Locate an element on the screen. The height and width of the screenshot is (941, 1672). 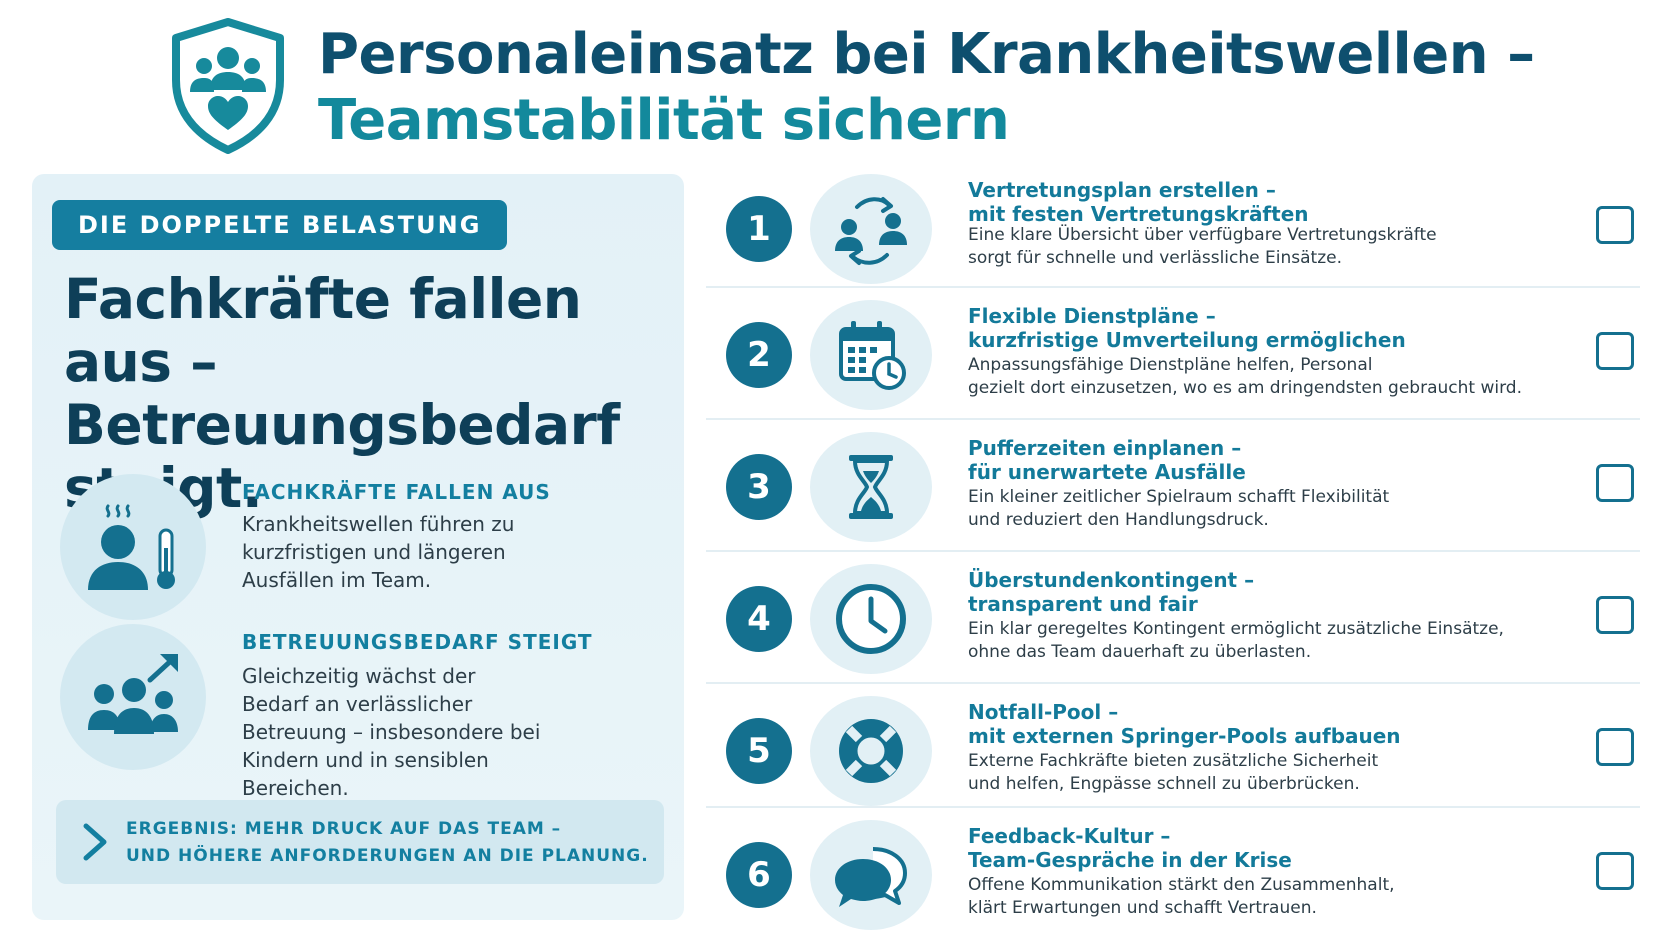
step-number-4: 4 is located at coordinates (759, 619).